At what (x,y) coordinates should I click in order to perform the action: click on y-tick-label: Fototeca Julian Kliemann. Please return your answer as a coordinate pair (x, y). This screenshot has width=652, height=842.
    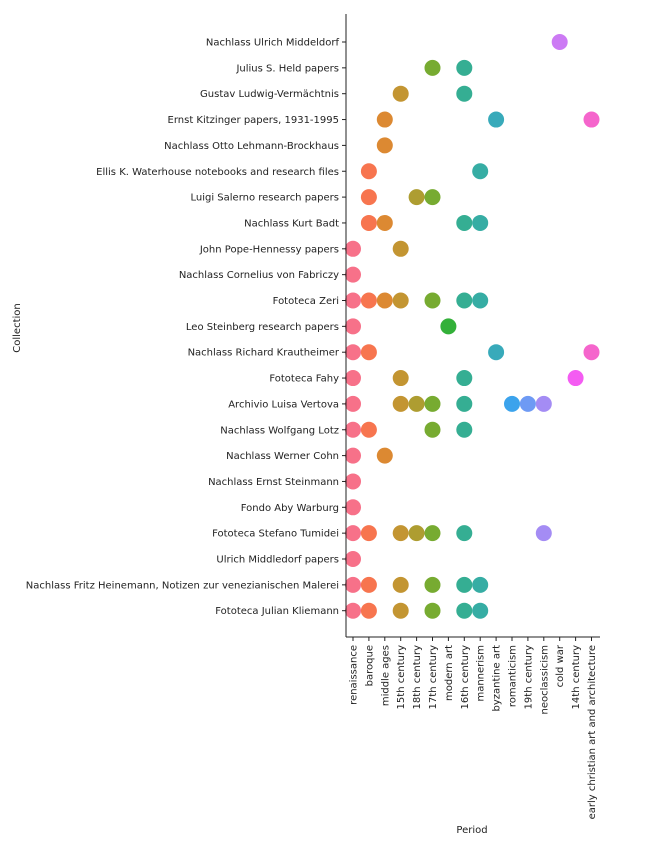
    Looking at the image, I should click on (277, 611).